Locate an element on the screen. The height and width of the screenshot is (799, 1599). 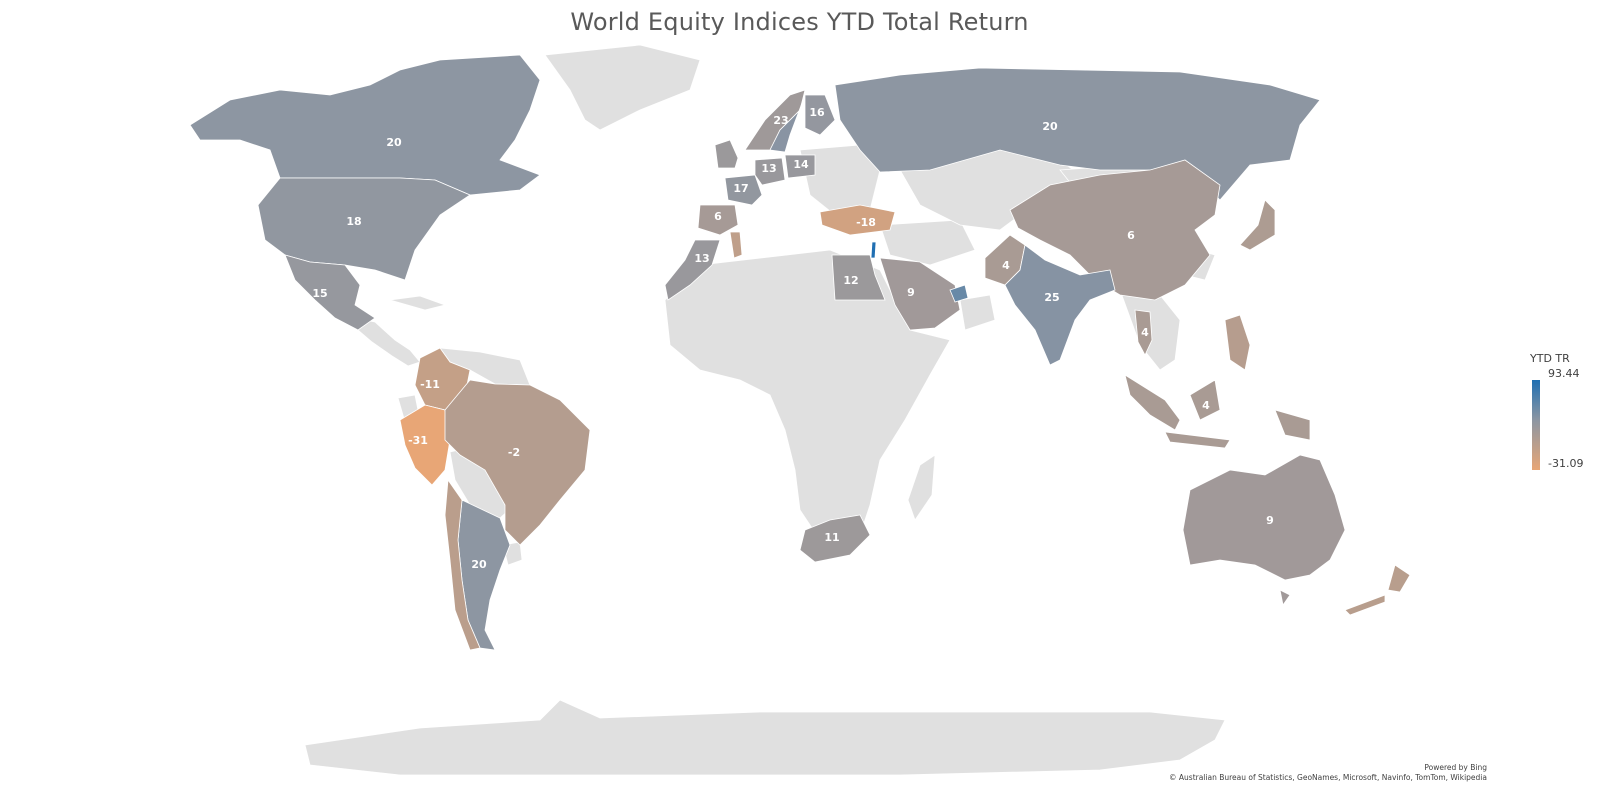
label-south-africa: 11 is located at coordinates (831, 537).